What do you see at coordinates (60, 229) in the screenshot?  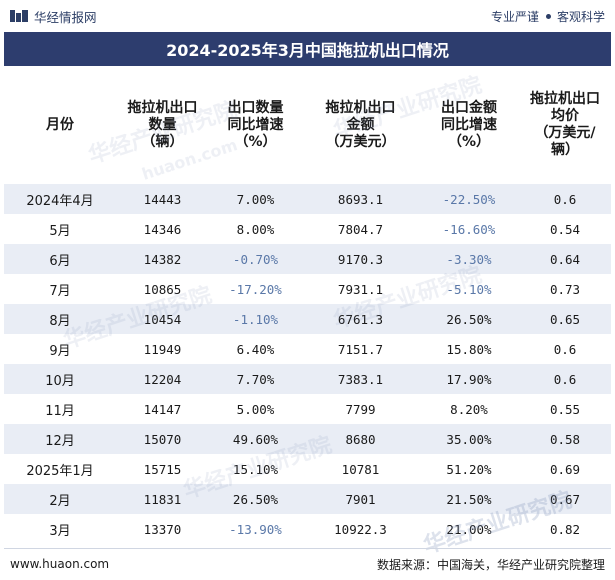 I see `month-cell: 5月` at bounding box center [60, 229].